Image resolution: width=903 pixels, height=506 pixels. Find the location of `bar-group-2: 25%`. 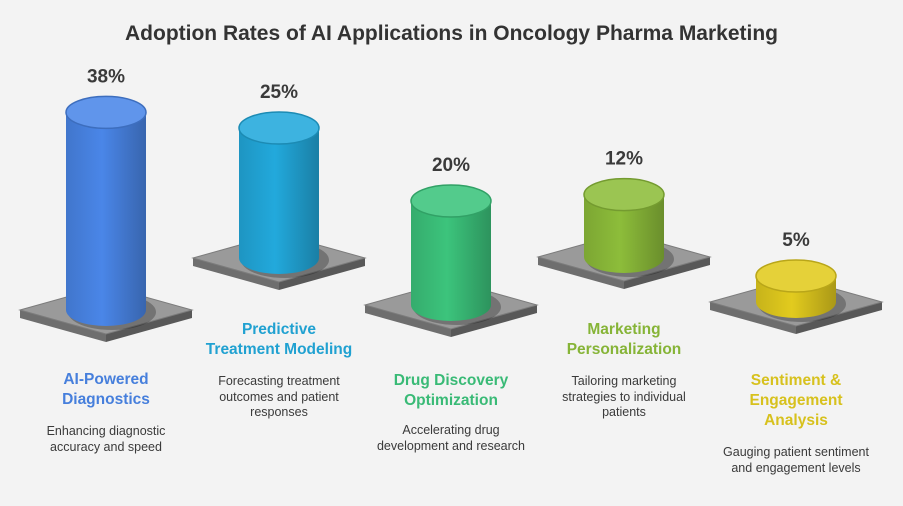

bar-group-2: 25% is located at coordinates (279, 186).